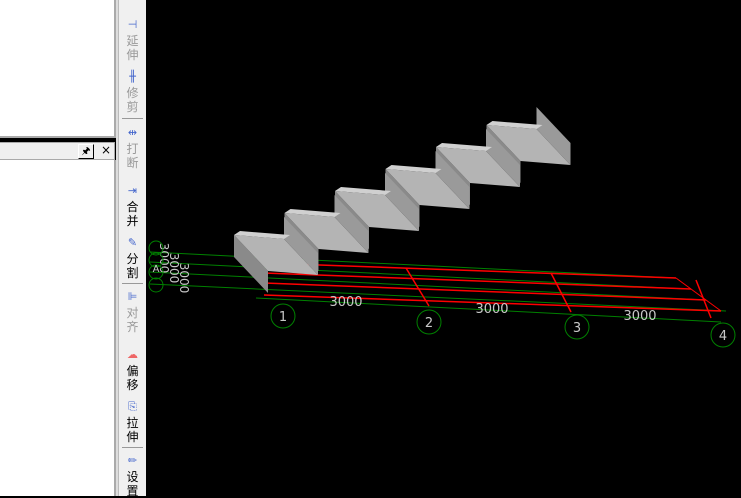 The width and height of the screenshot is (741, 498). What do you see at coordinates (132, 476) in the screenshot?
I see `settings-button: ✏ 设置` at bounding box center [132, 476].